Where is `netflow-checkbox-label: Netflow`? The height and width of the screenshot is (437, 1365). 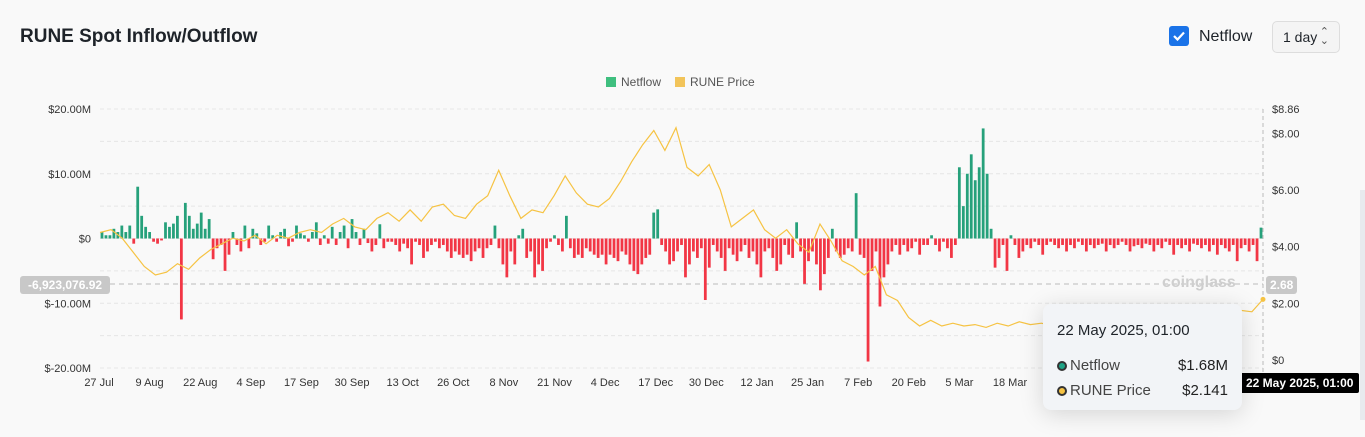
netflow-checkbox-label: Netflow is located at coordinates (1226, 36).